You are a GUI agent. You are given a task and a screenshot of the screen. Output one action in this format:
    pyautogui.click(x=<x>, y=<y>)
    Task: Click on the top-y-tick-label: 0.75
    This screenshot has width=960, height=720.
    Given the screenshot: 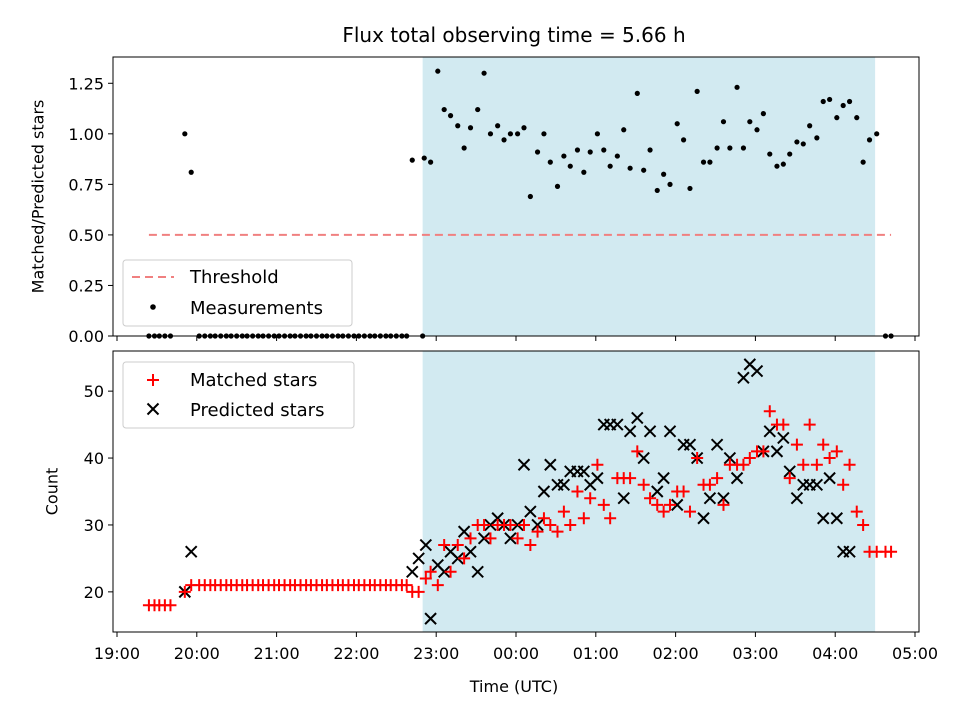 What is the action you would take?
    pyautogui.click(x=86, y=184)
    